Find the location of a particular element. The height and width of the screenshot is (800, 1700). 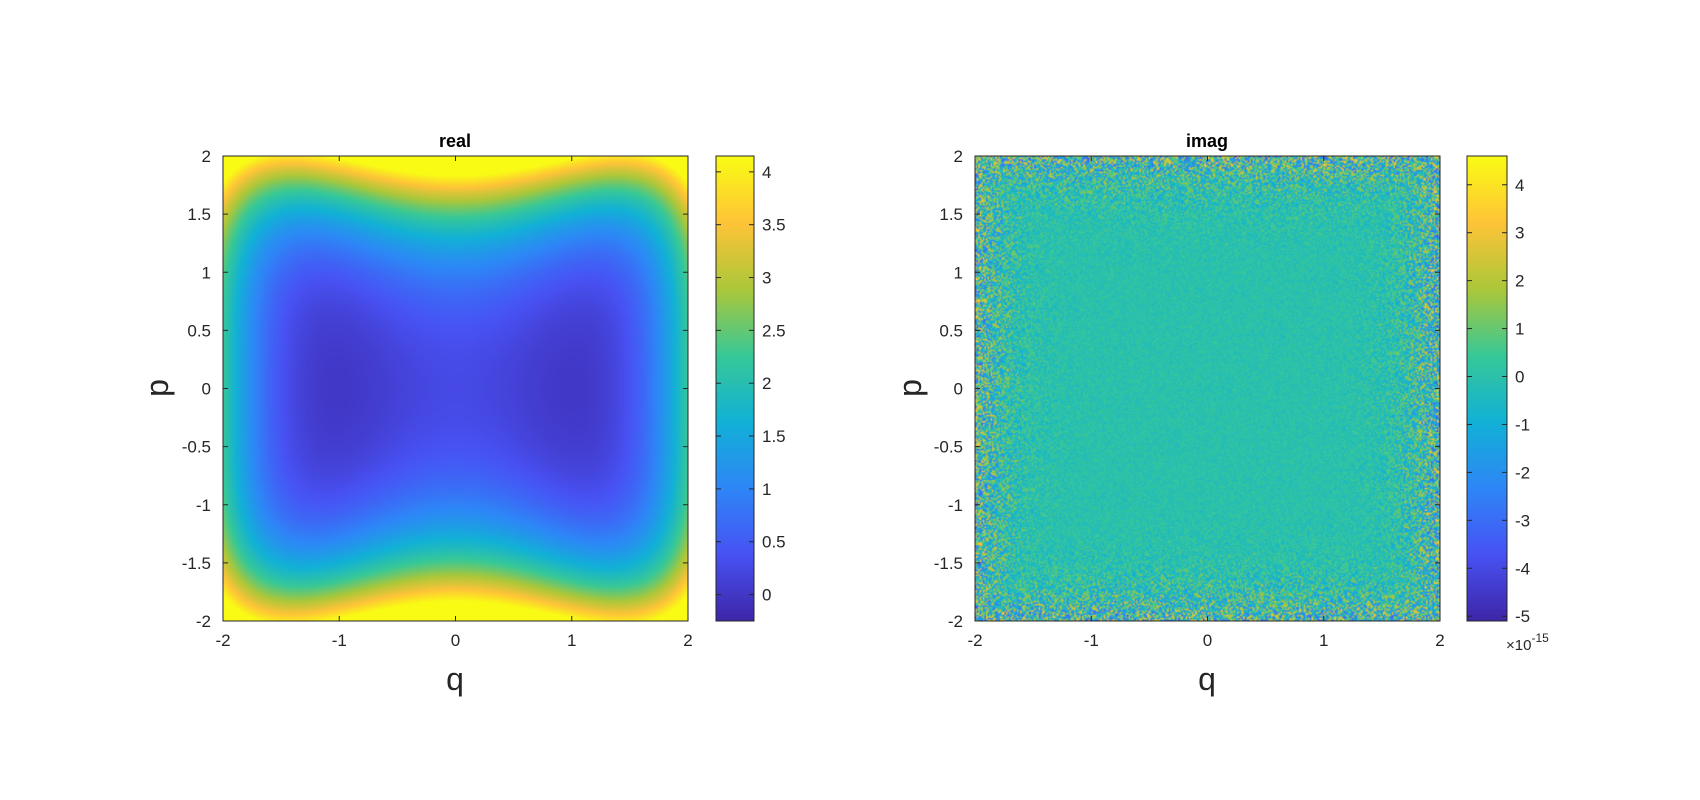

colorbar-ticks-imag: -5 -4 -3 -2 -1 0 1 2 3 4 is located at coordinates (1498, 401).